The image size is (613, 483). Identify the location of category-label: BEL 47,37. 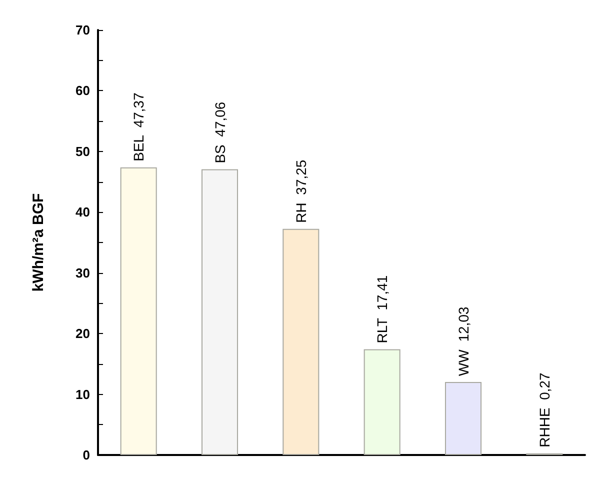
(138, 127).